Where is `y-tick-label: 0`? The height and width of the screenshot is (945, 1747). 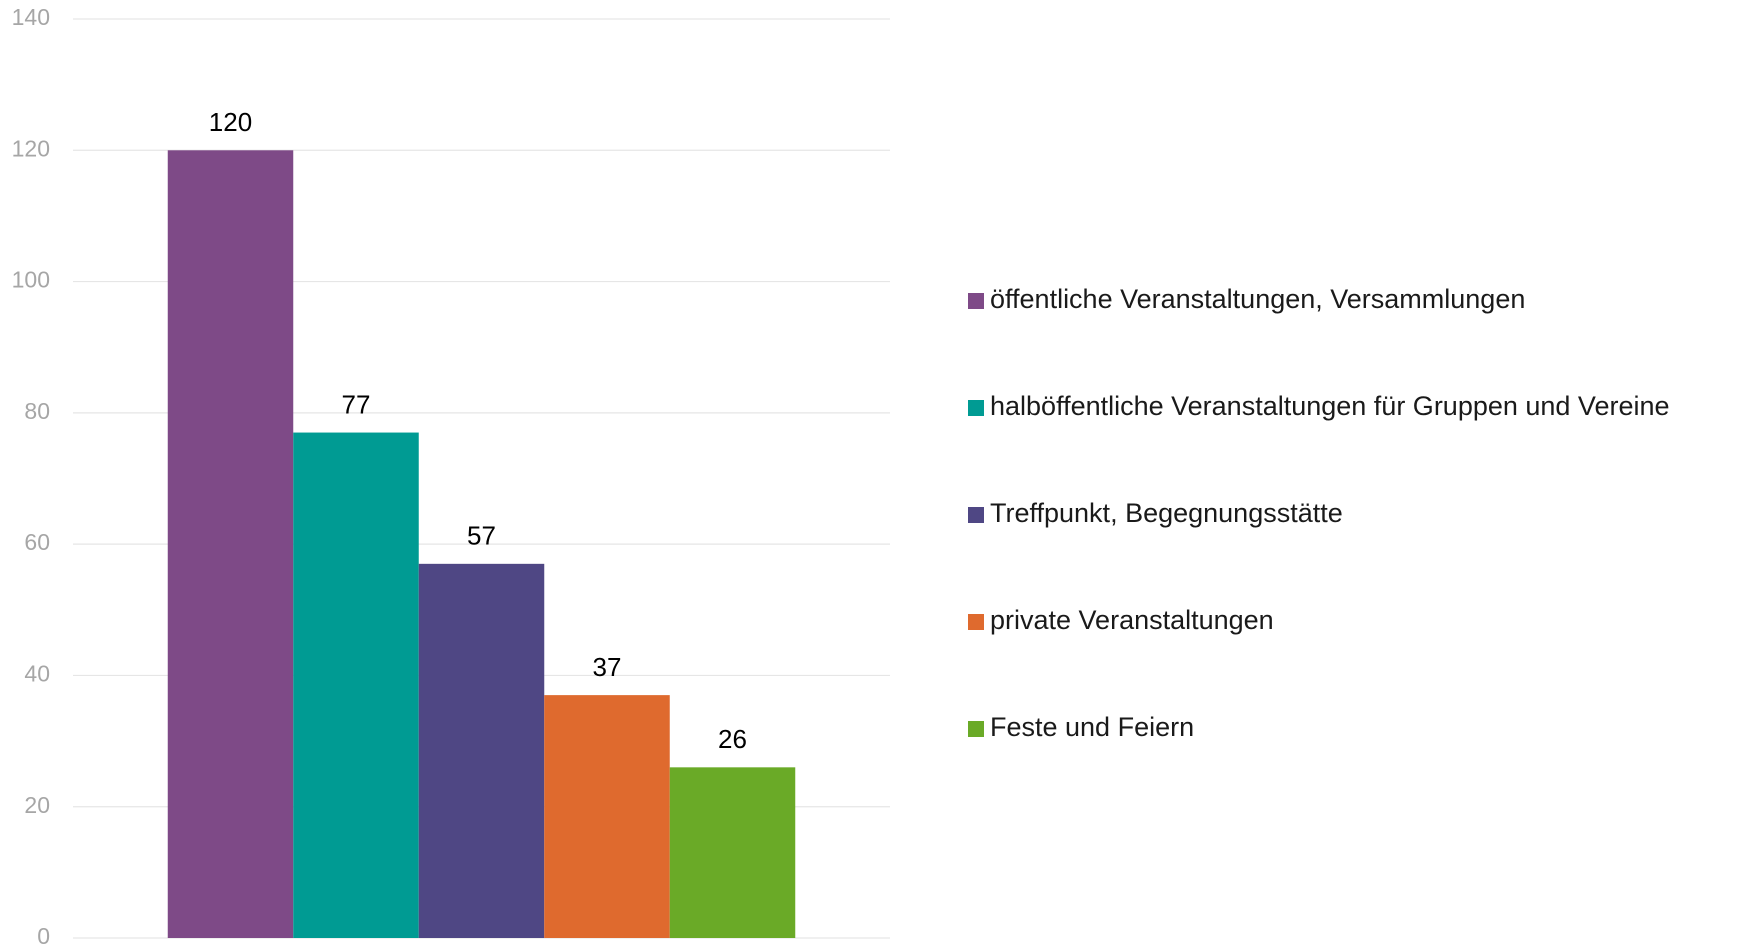
y-tick-label: 0 is located at coordinates (43, 934).